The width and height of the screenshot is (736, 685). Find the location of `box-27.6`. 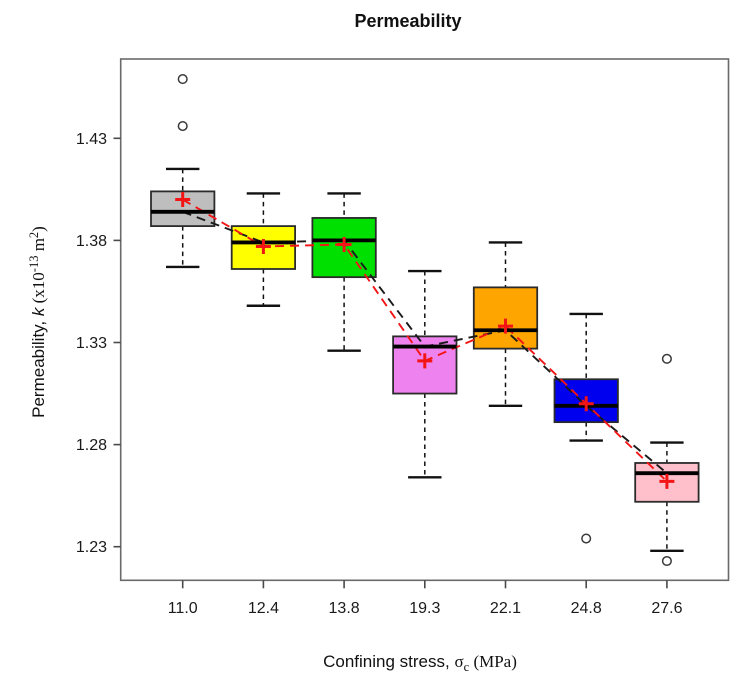

box-27.6 is located at coordinates (667, 482).